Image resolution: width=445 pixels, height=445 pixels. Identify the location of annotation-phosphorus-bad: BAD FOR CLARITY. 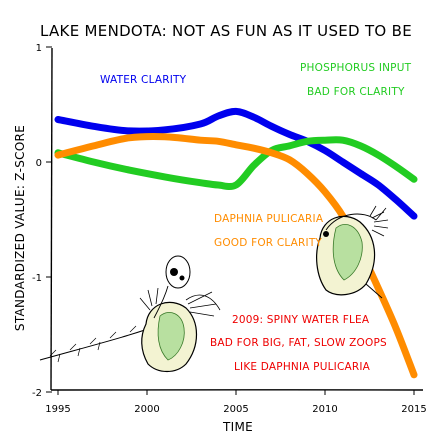
(356, 92).